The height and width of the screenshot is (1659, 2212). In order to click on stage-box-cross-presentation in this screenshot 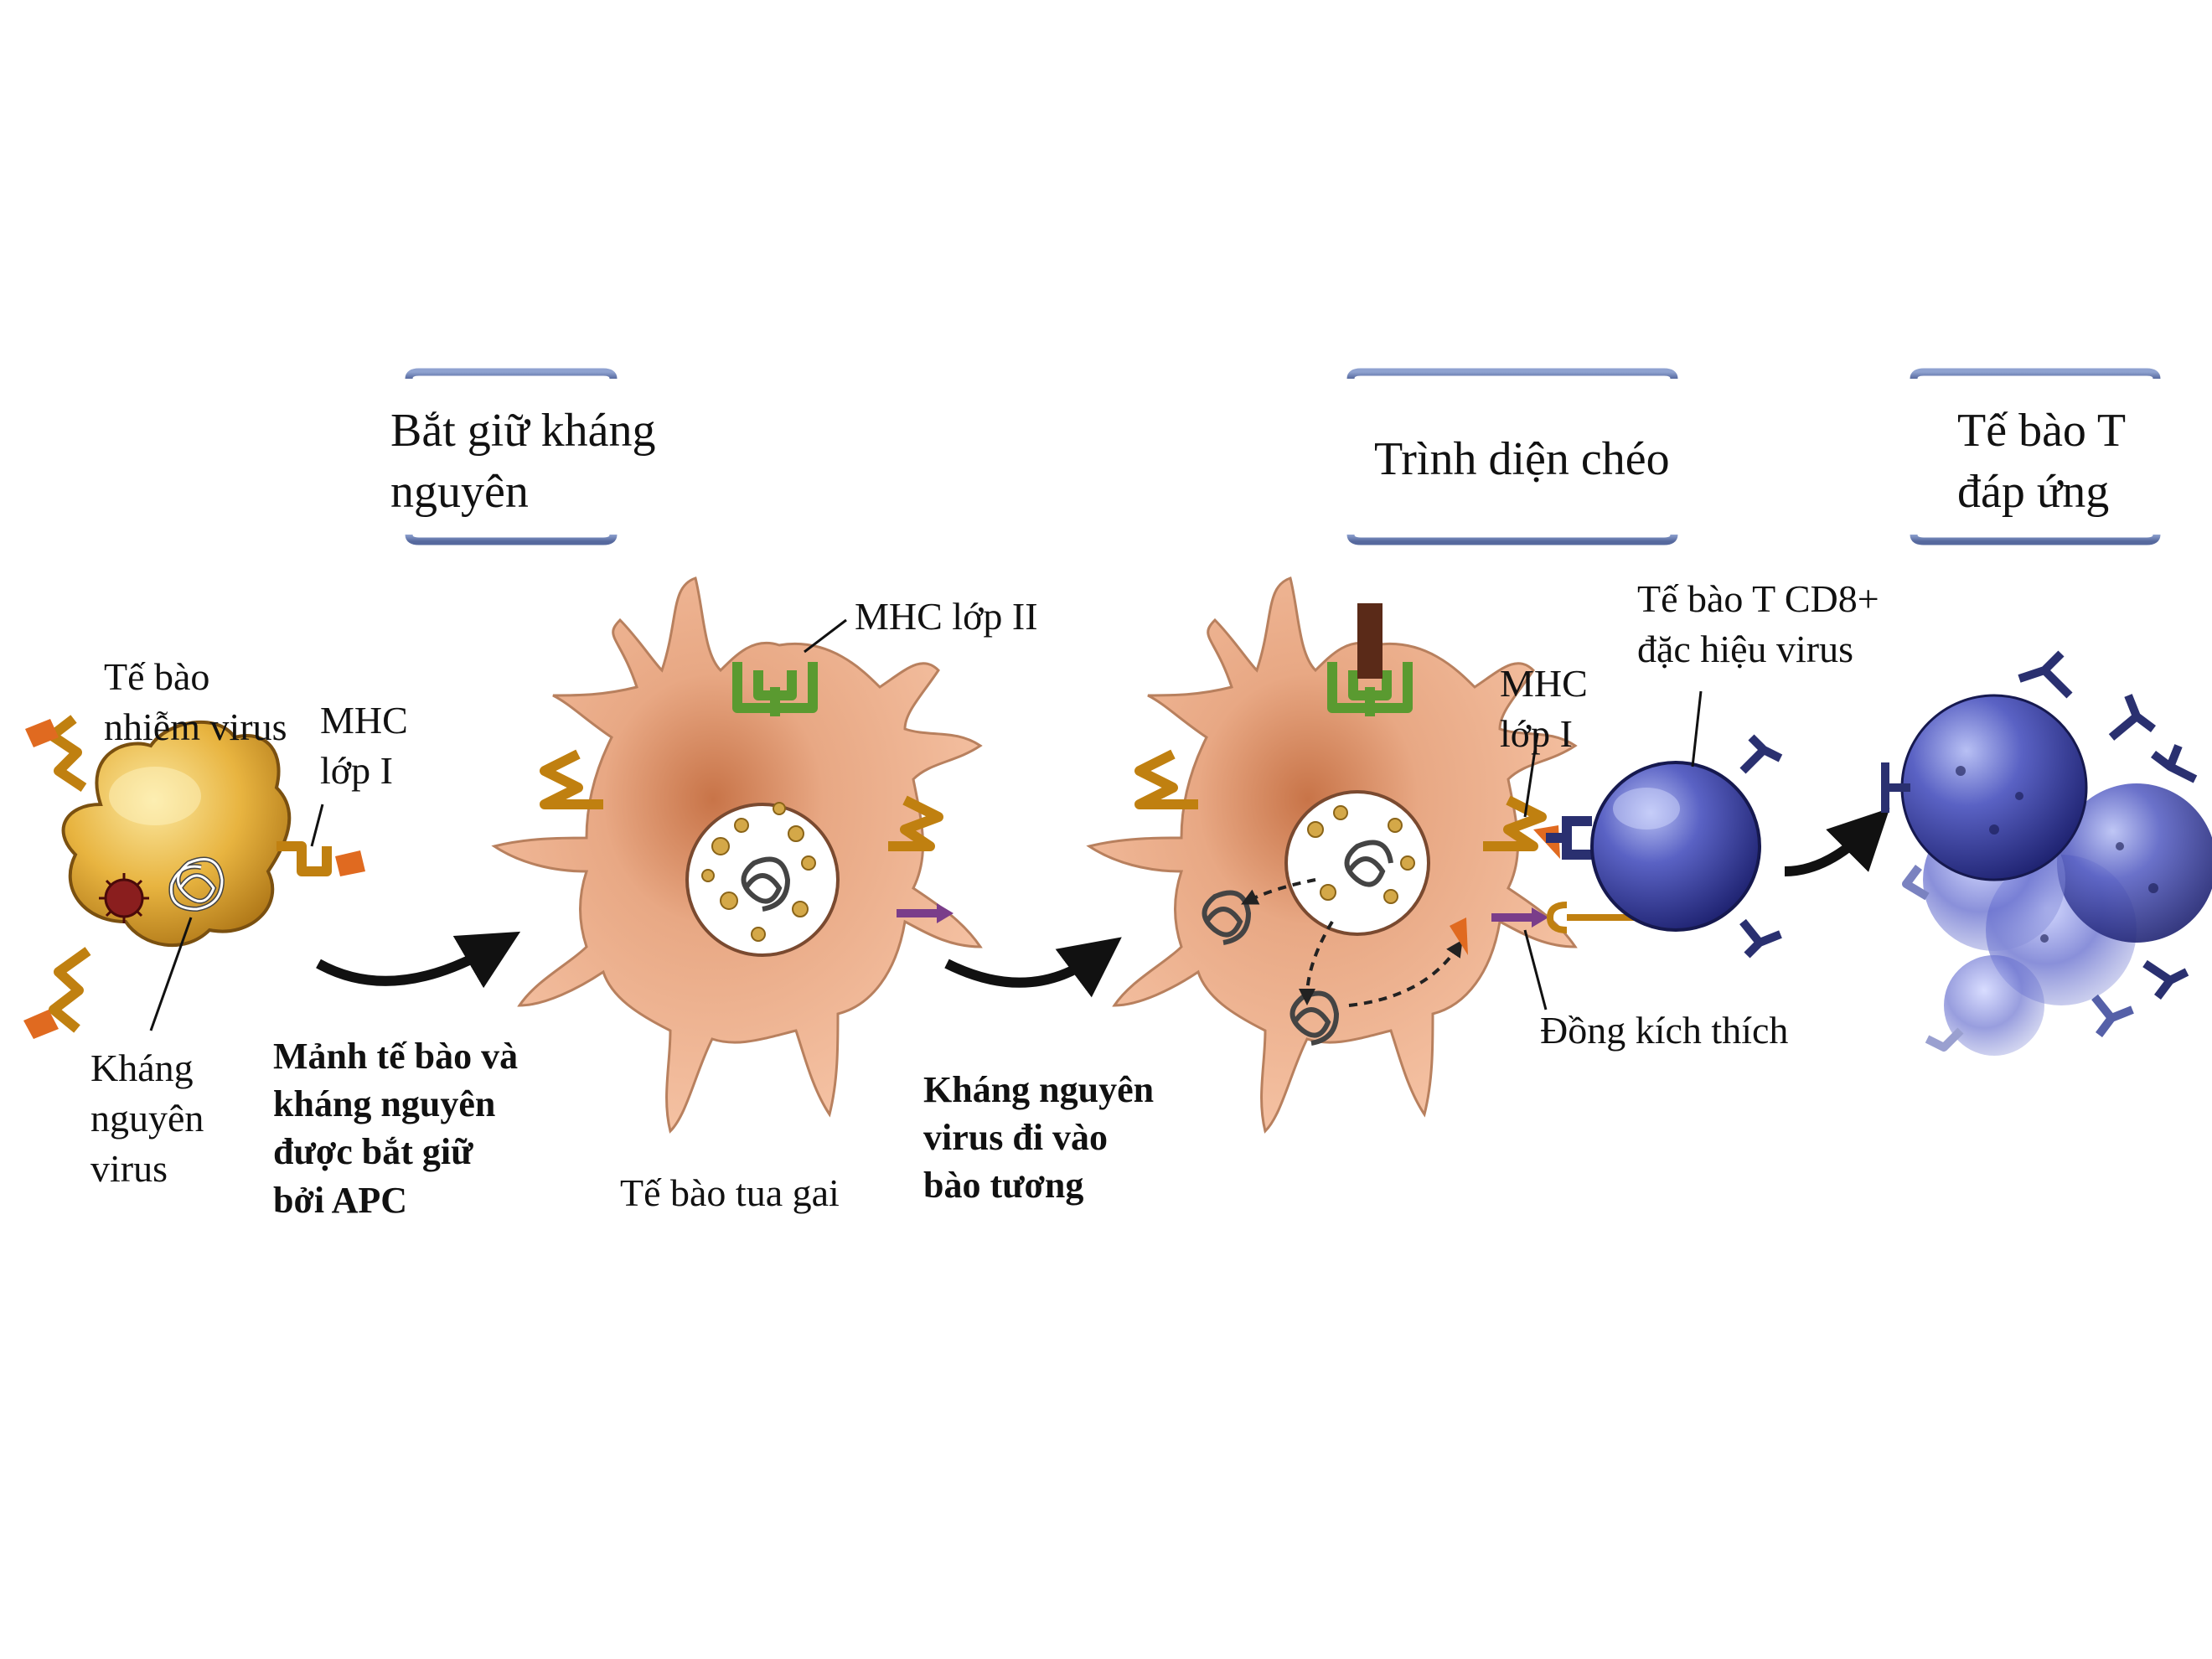, I will do `click(1512, 456)`.